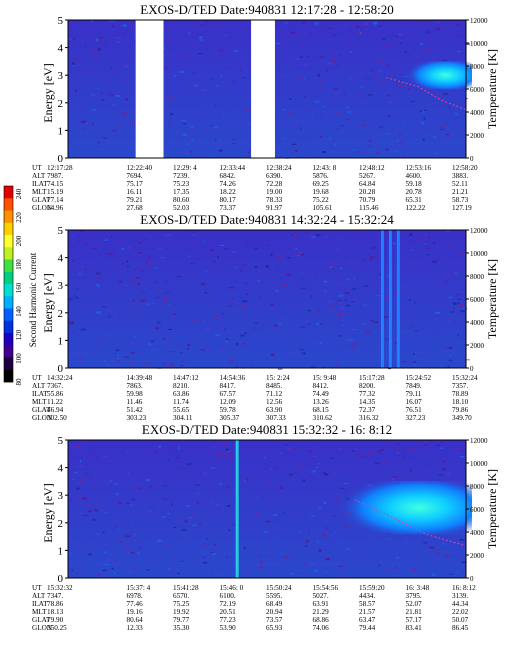 The height and width of the screenshot is (649, 505). I want to click on ut-row-value: 350.25, so click(57, 628).